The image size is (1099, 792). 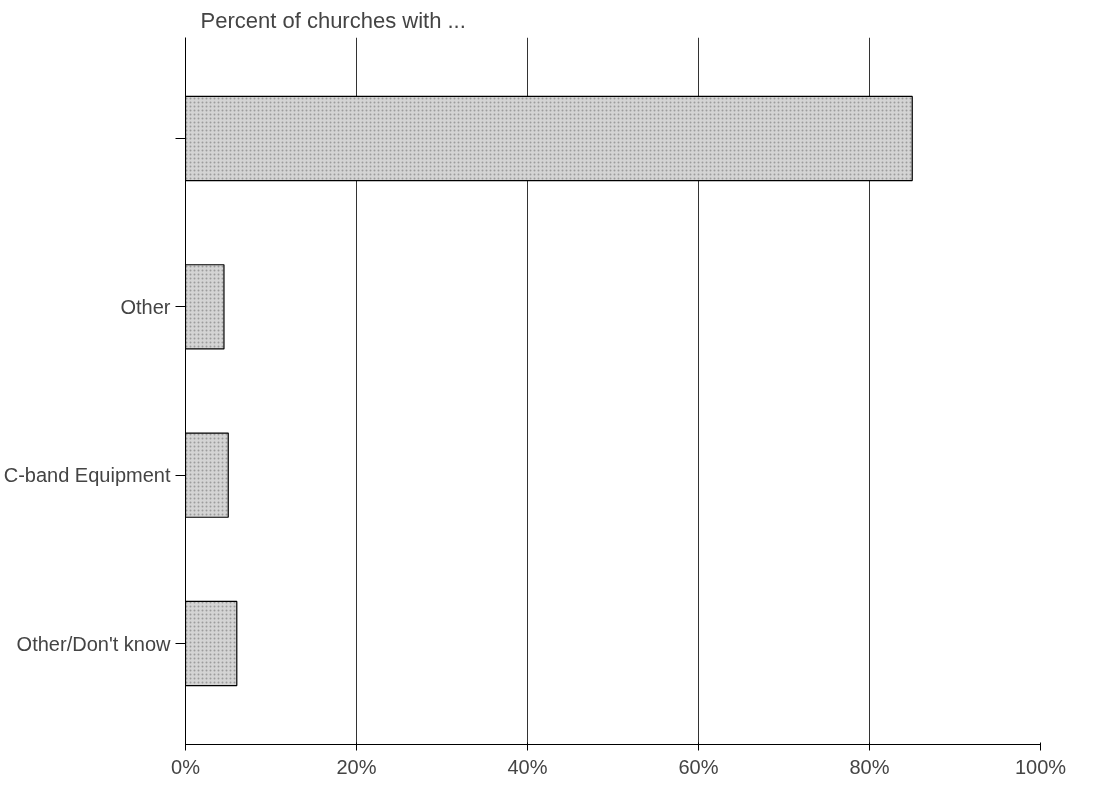 What do you see at coordinates (527, 766) in the screenshot?
I see `x-tick-label: 40%` at bounding box center [527, 766].